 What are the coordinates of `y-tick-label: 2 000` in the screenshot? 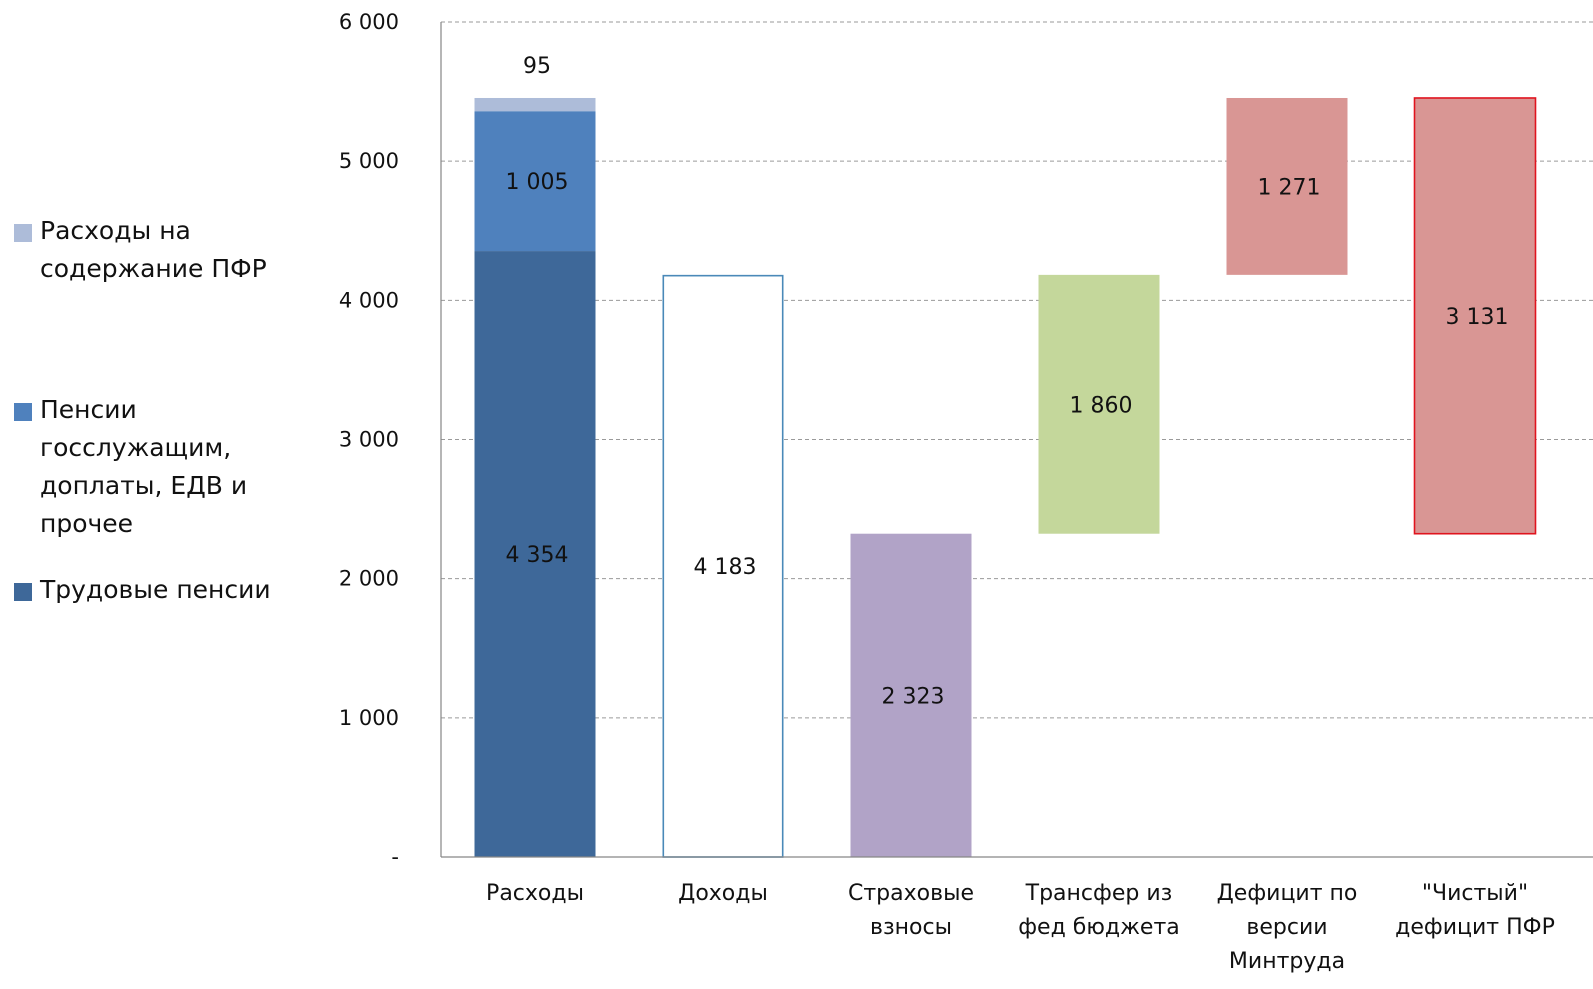 It's located at (369, 579).